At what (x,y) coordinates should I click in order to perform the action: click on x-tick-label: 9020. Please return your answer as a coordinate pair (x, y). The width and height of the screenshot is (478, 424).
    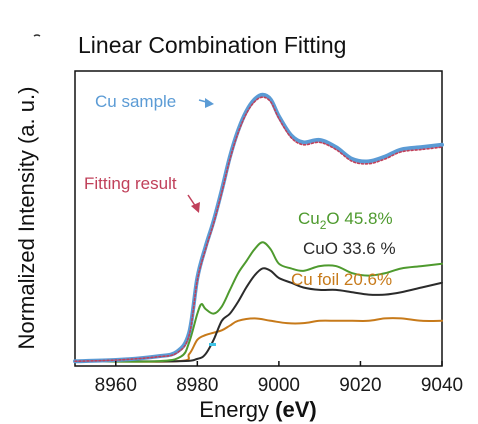
    Looking at the image, I should click on (360, 385).